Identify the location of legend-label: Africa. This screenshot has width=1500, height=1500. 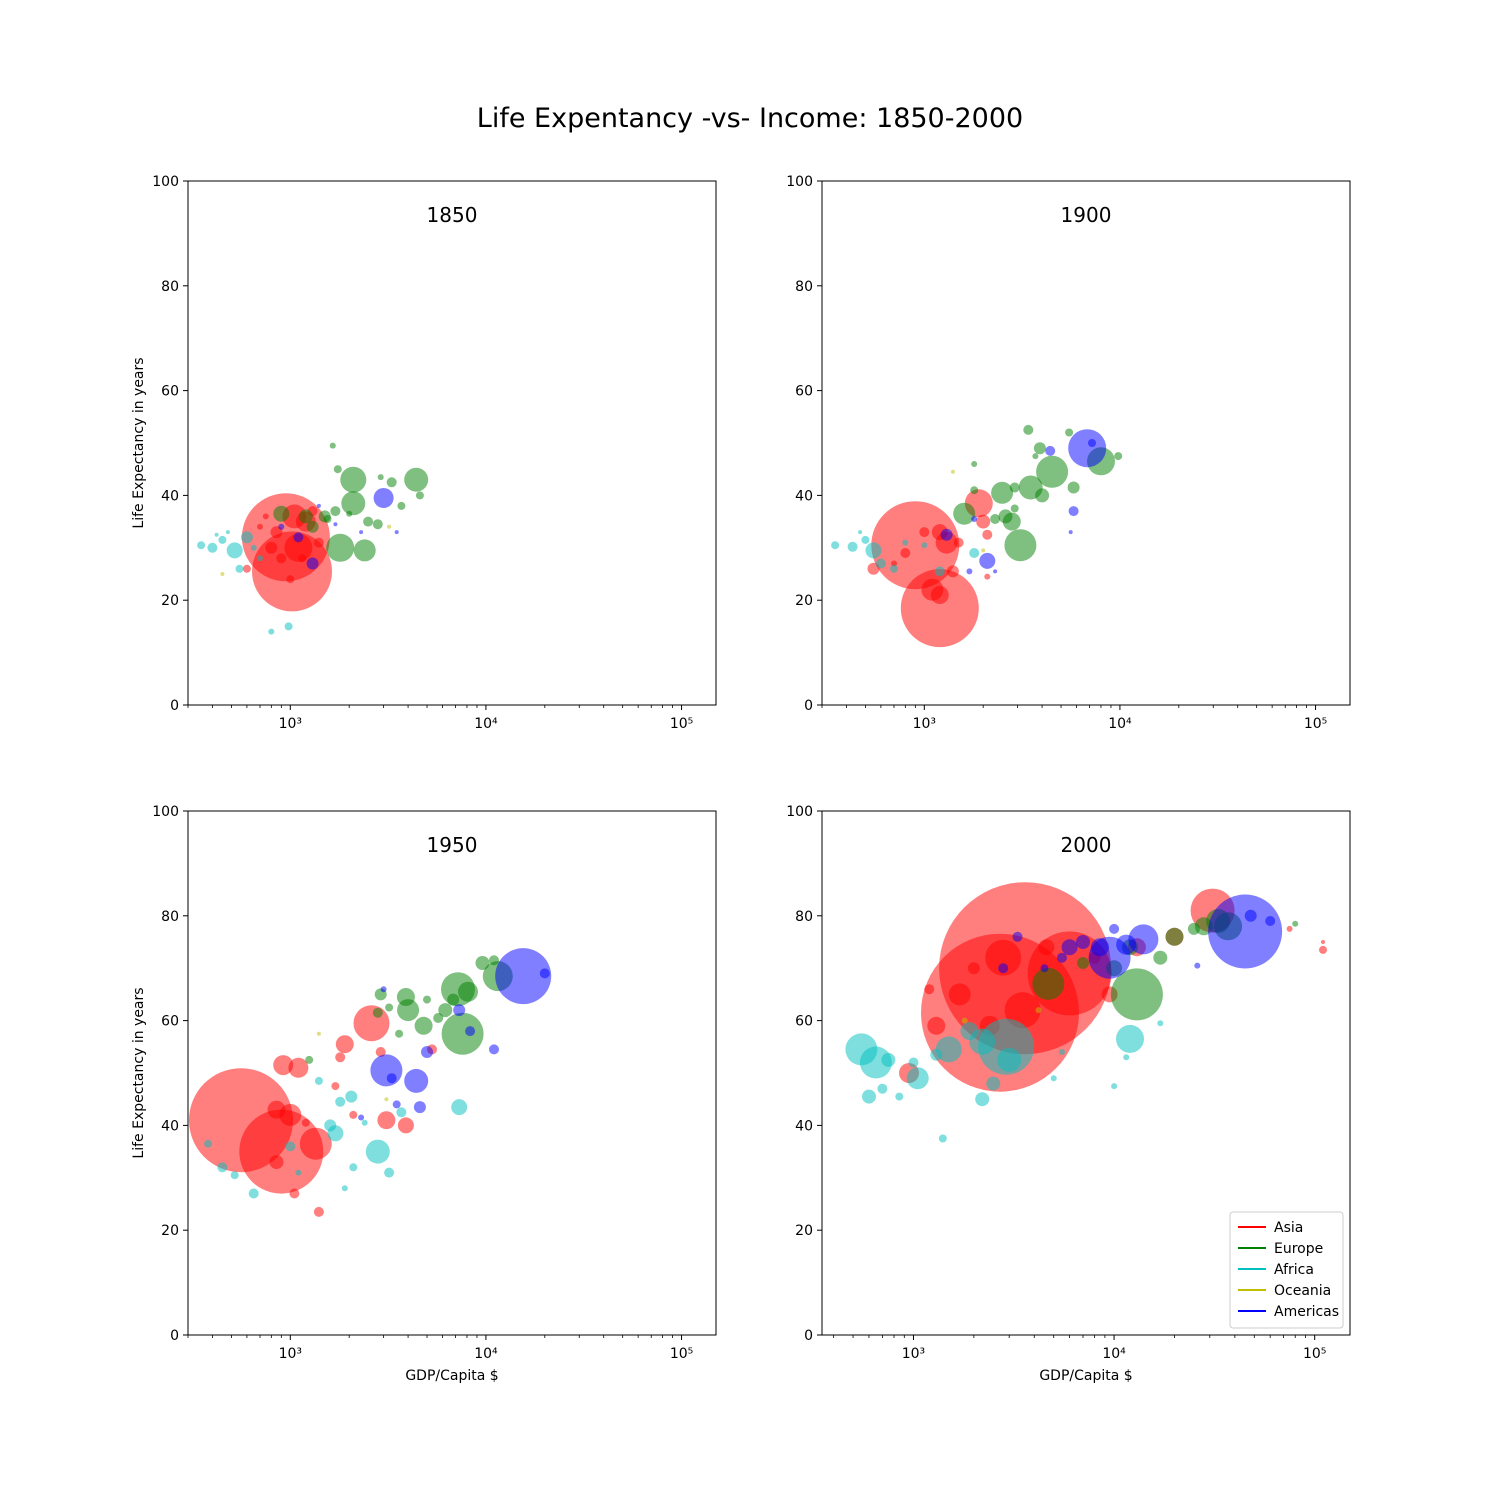
(1294, 1270).